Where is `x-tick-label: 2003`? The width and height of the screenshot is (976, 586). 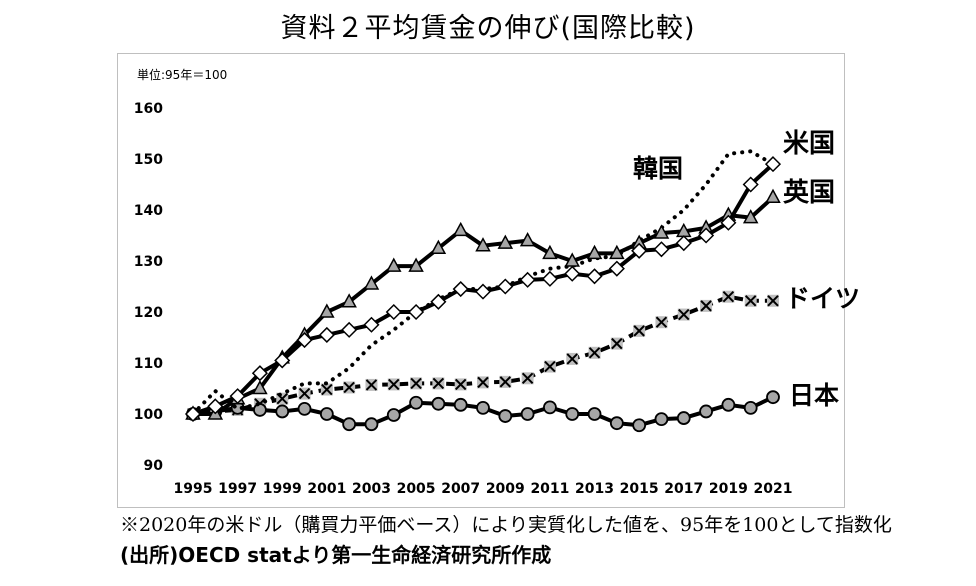
x-tick-label: 2003 is located at coordinates (371, 489).